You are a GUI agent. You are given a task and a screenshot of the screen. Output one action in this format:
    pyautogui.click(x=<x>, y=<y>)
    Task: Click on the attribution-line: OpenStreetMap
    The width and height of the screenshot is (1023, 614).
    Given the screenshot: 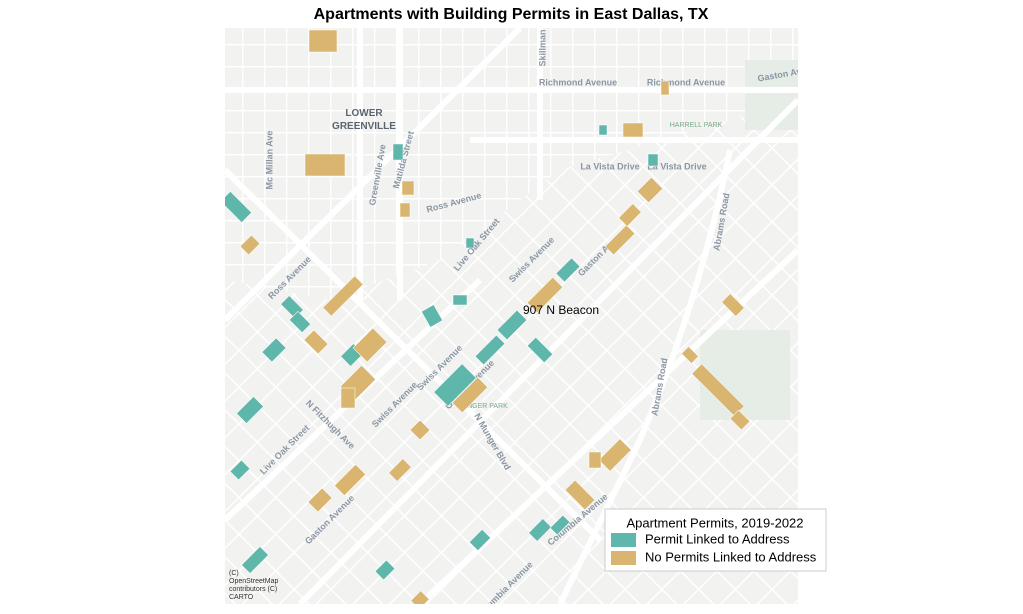 What is the action you would take?
    pyautogui.click(x=254, y=581)
    